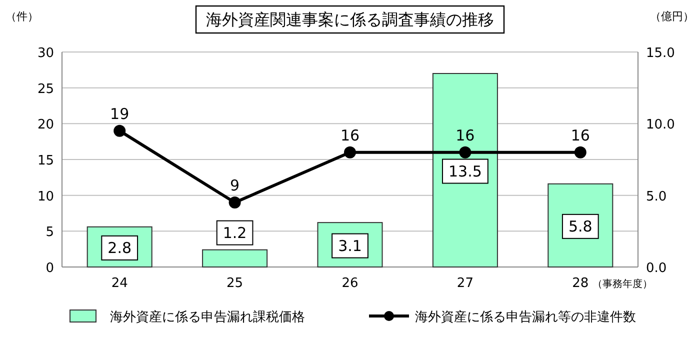  I want to click on x-tick-label: 27, so click(465, 283).